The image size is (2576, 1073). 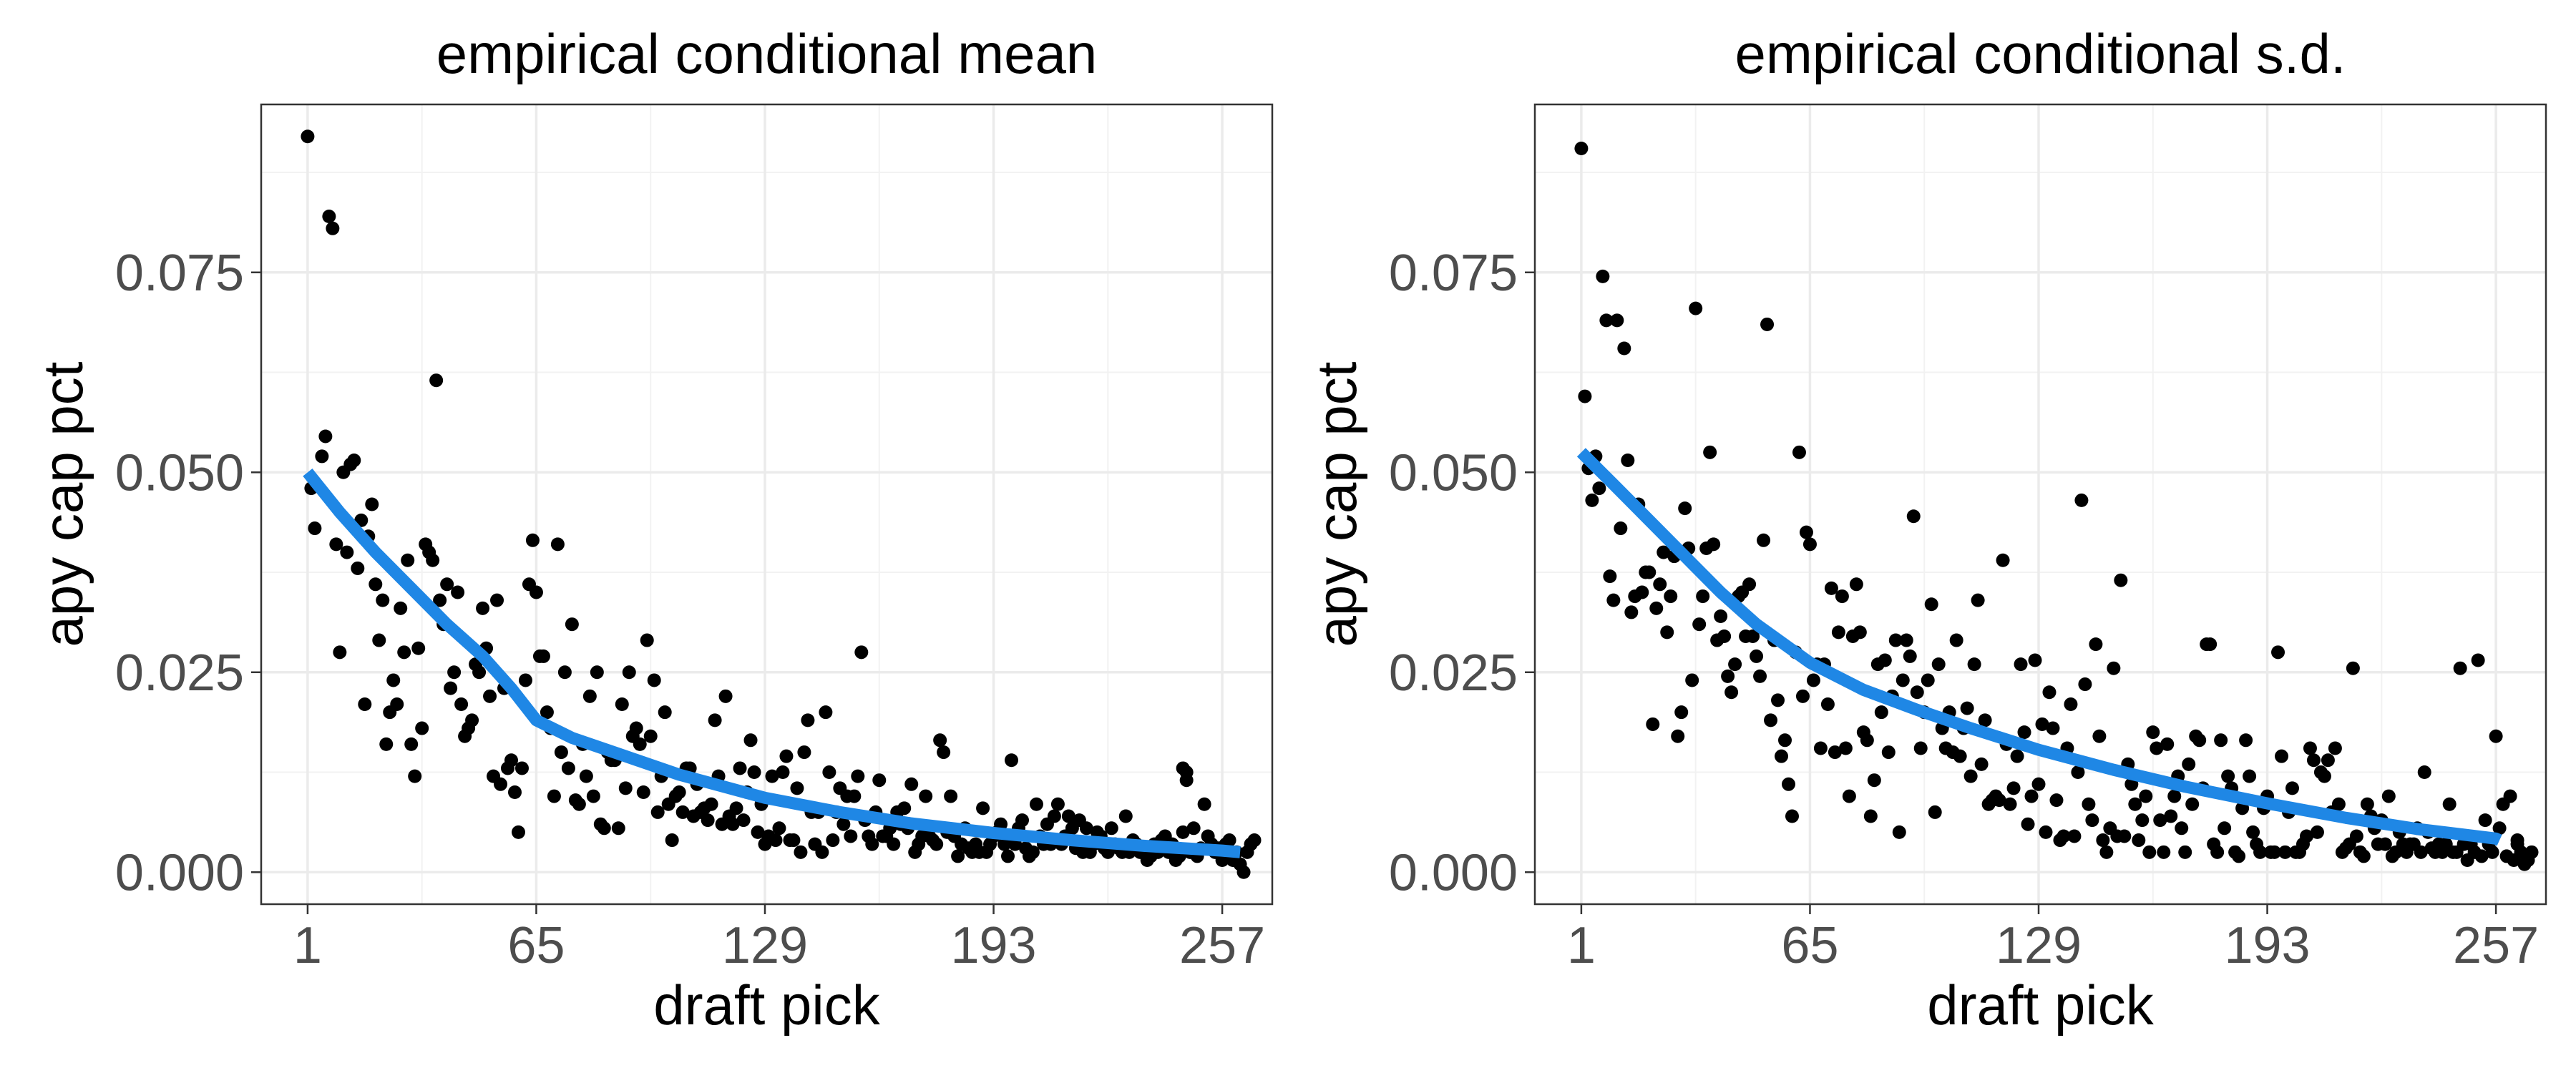 What do you see at coordinates (772, 663) in the screenshot?
I see `fit-curve` at bounding box center [772, 663].